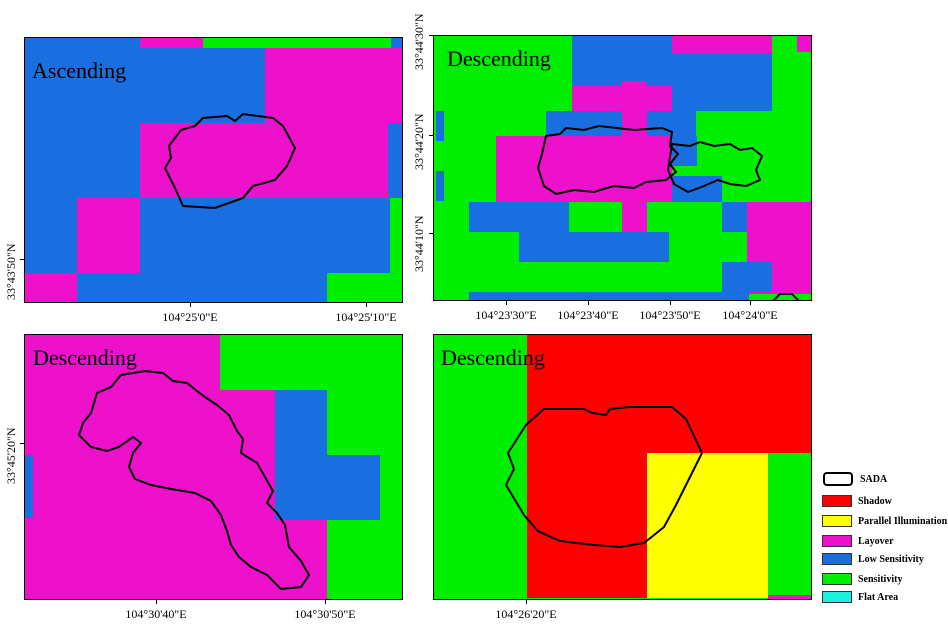 The height and width of the screenshot is (626, 948). I want to click on legend-item-low-sensitivity: Low Sensitivity, so click(873, 559).